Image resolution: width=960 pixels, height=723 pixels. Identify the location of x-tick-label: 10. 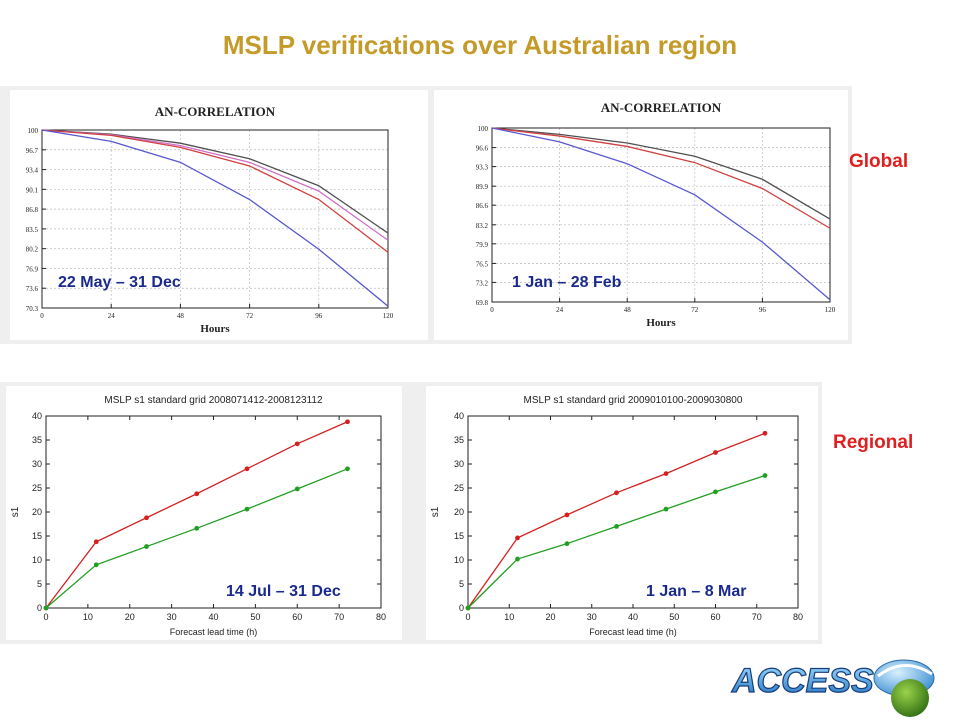
(509, 617).